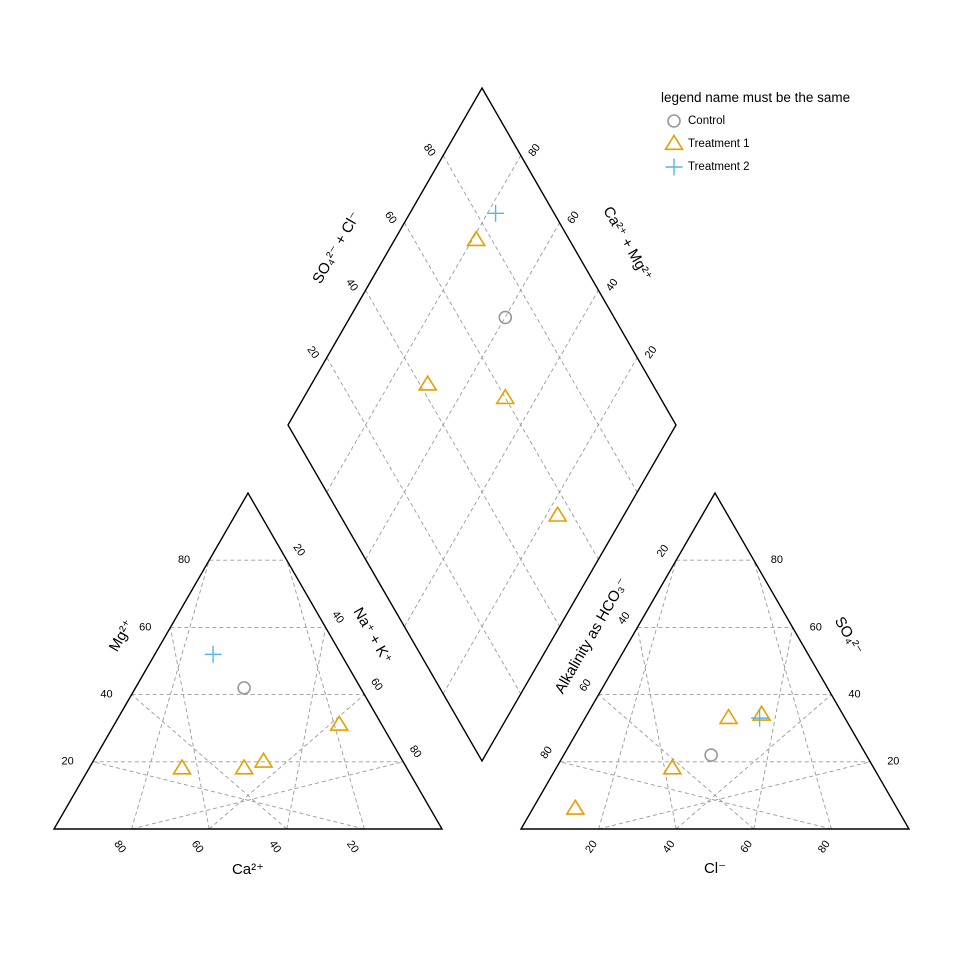 This screenshot has height=960, width=960. What do you see at coordinates (669, 846) in the screenshot?
I see `anion-bottom-tick-label: 40` at bounding box center [669, 846].